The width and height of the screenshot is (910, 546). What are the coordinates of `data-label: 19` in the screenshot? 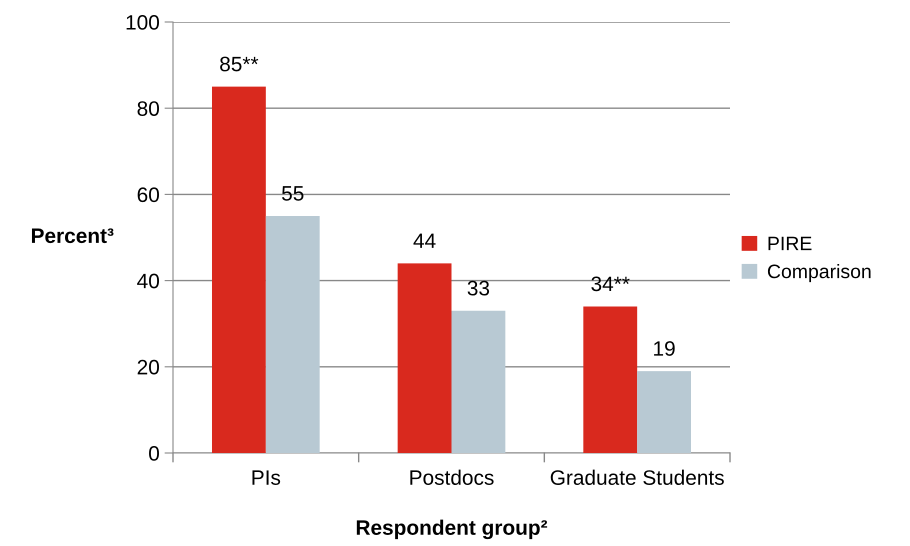 It's located at (664, 348).